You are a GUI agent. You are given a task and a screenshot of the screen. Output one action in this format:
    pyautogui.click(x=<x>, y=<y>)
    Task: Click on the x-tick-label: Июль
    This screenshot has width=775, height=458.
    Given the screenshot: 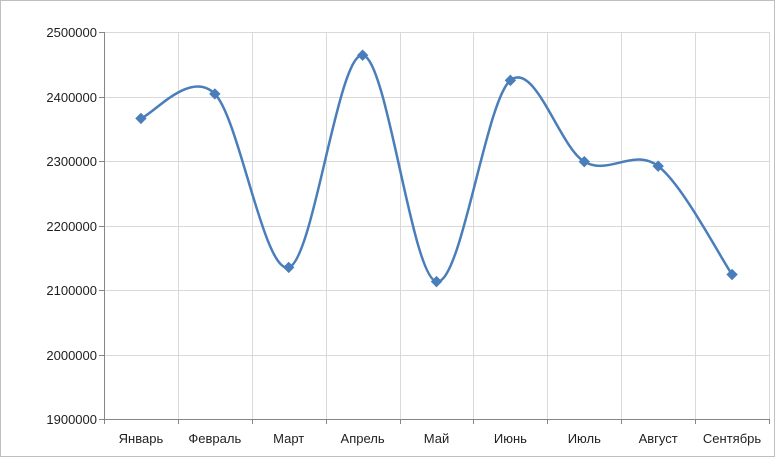 What is the action you would take?
    pyautogui.click(x=584, y=438)
    